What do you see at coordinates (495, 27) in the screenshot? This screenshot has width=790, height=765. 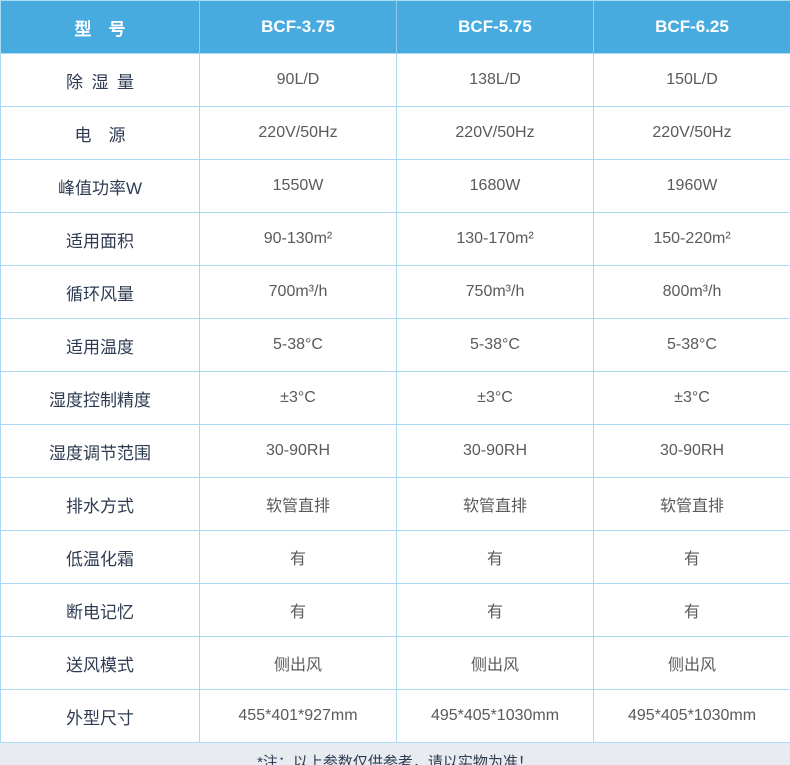 I see `model-header-bcf-575: BCF-5.75` at bounding box center [495, 27].